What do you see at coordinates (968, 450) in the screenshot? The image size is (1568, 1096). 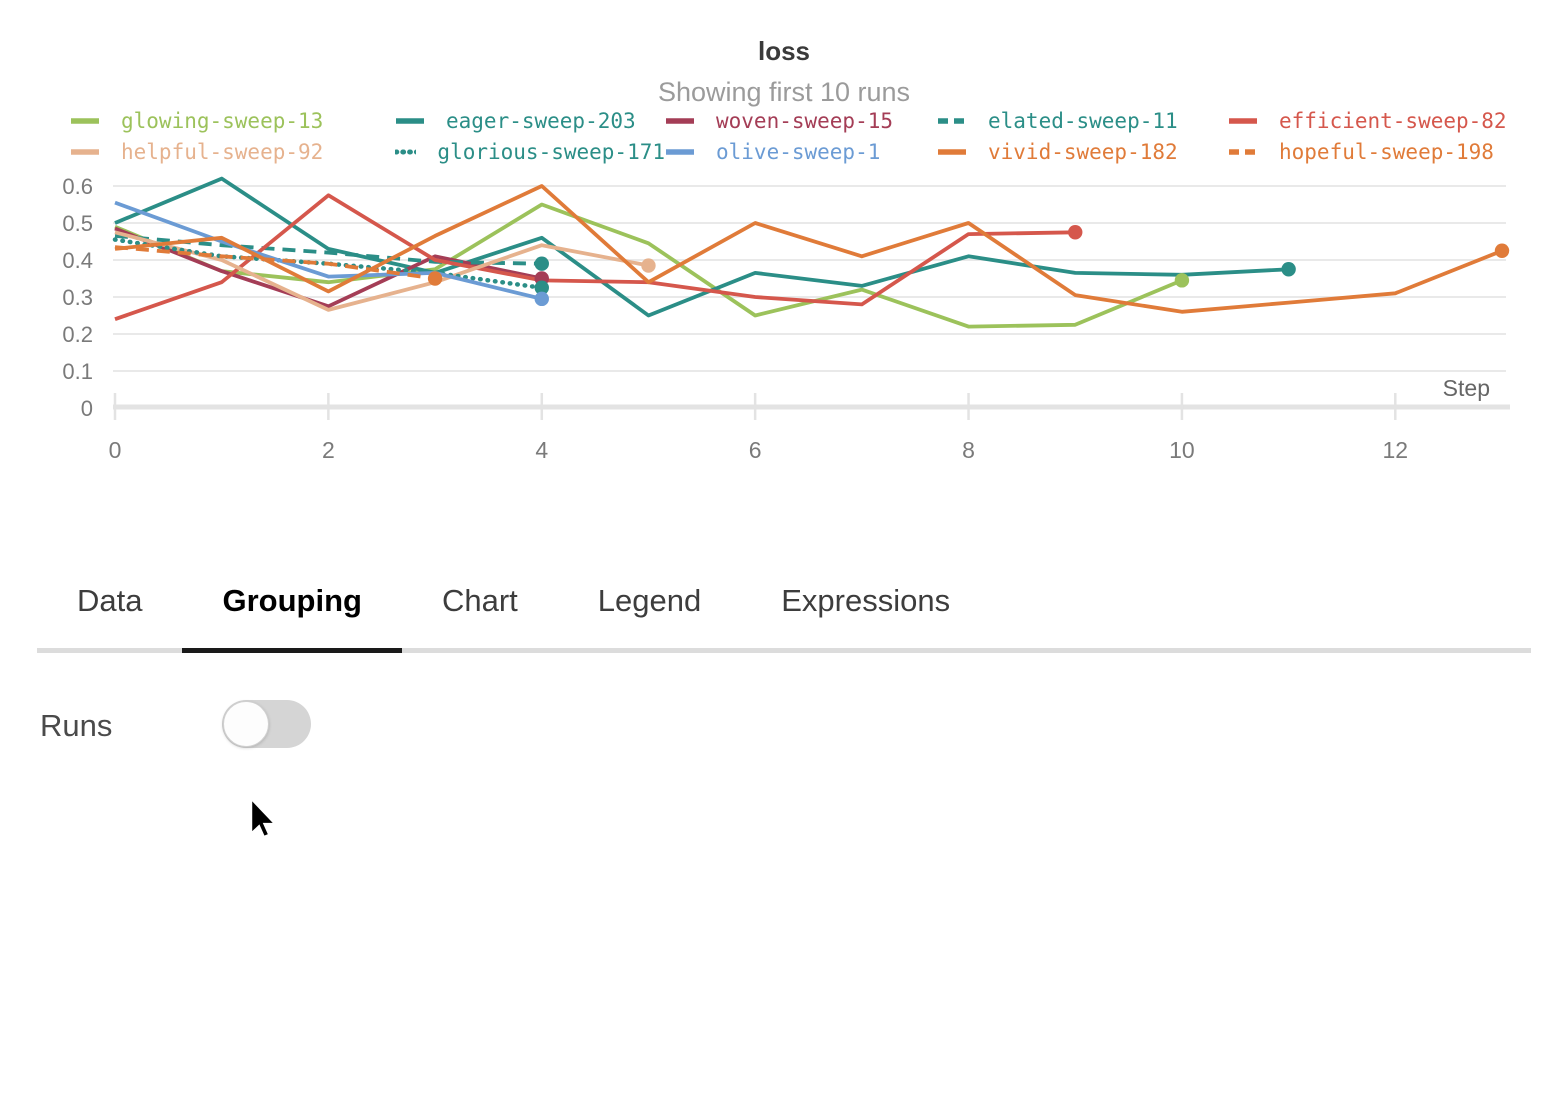 I see `svg-text: 8` at bounding box center [968, 450].